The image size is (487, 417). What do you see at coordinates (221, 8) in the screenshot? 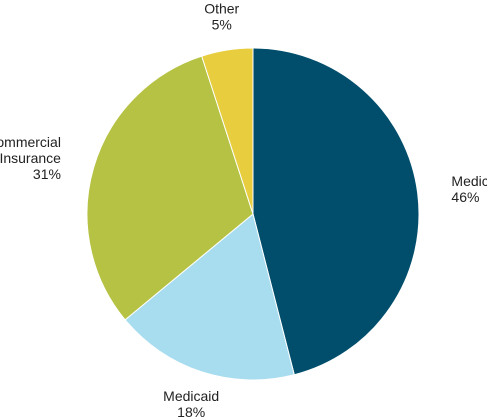
I see `slice-name-label-other: Other` at bounding box center [221, 8].